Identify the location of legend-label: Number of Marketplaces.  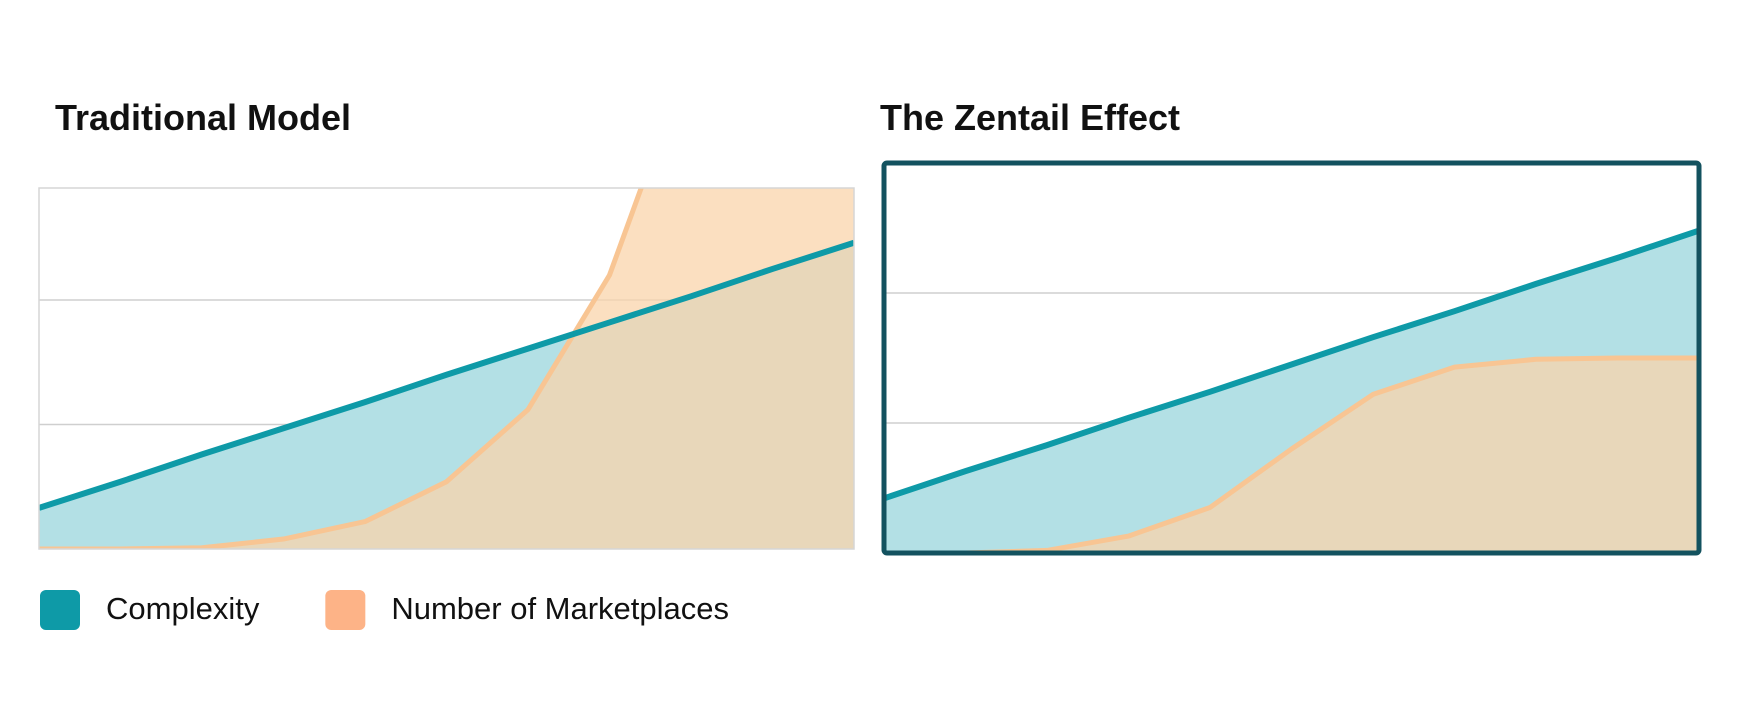
(560, 608).